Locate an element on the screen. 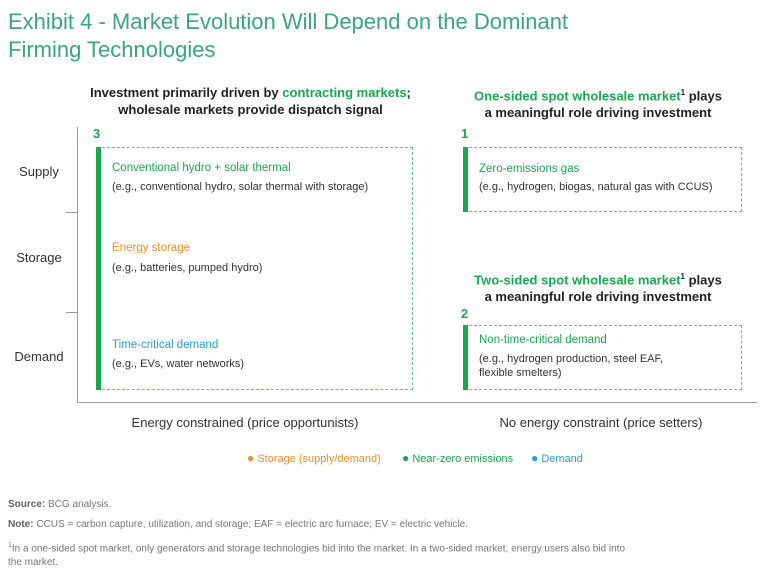  footnote-line-2: the market. is located at coordinates (33, 563).